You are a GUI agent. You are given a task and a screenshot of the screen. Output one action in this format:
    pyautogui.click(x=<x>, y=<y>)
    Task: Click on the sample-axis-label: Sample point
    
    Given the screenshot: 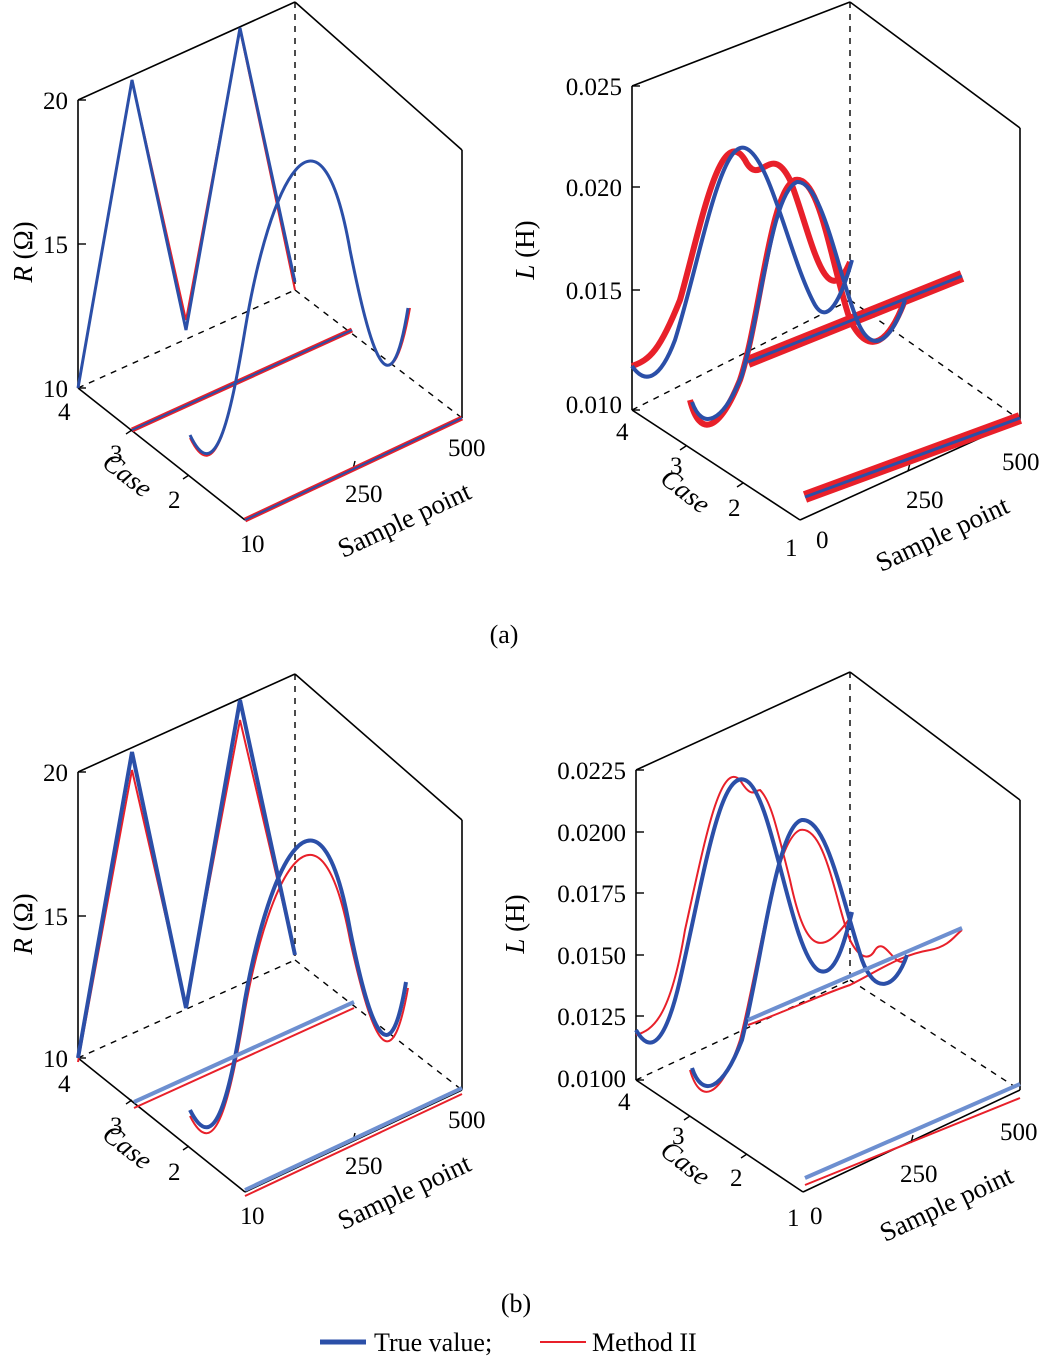 What is the action you would take?
    pyautogui.click(x=946, y=1204)
    